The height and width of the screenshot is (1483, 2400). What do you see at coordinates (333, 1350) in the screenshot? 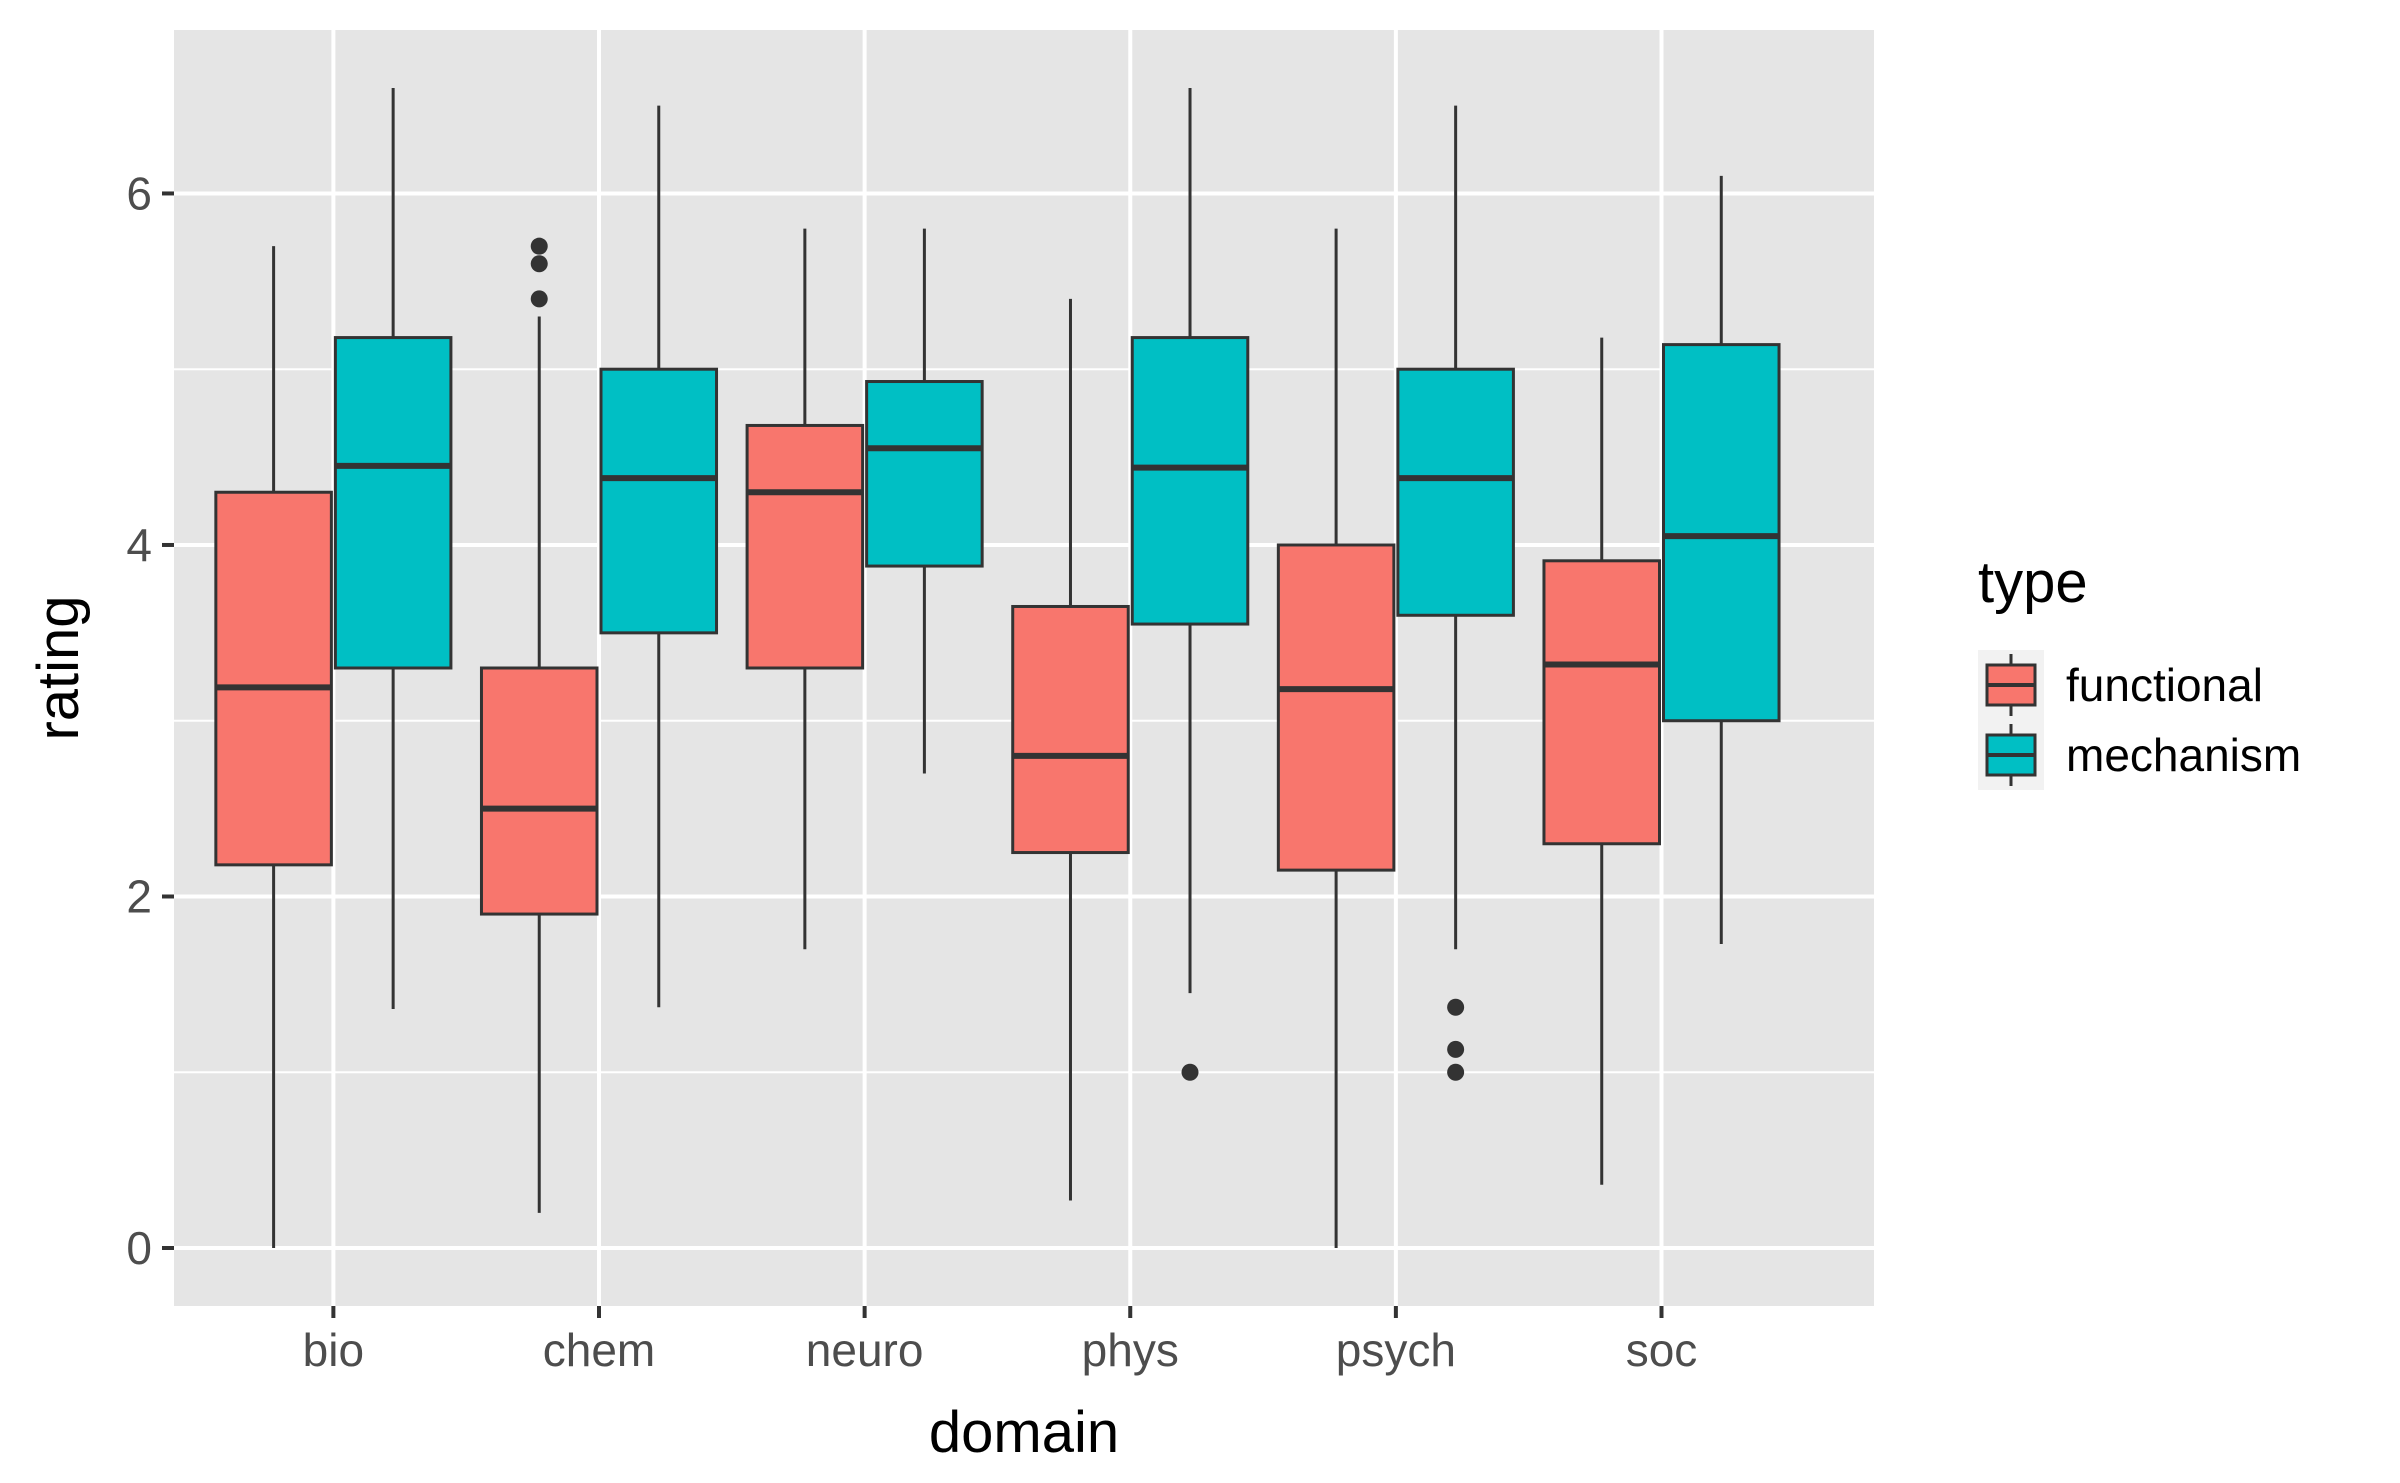
I see `x-tick-label: bio` at bounding box center [333, 1350].